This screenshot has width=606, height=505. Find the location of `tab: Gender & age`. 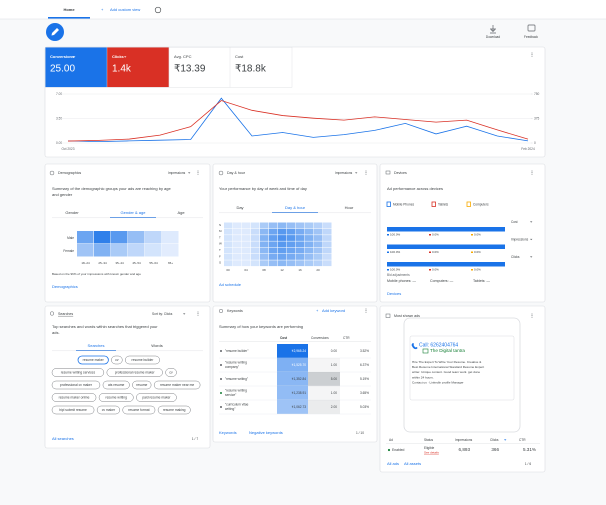

tab: Gender & age is located at coordinates (134, 212).